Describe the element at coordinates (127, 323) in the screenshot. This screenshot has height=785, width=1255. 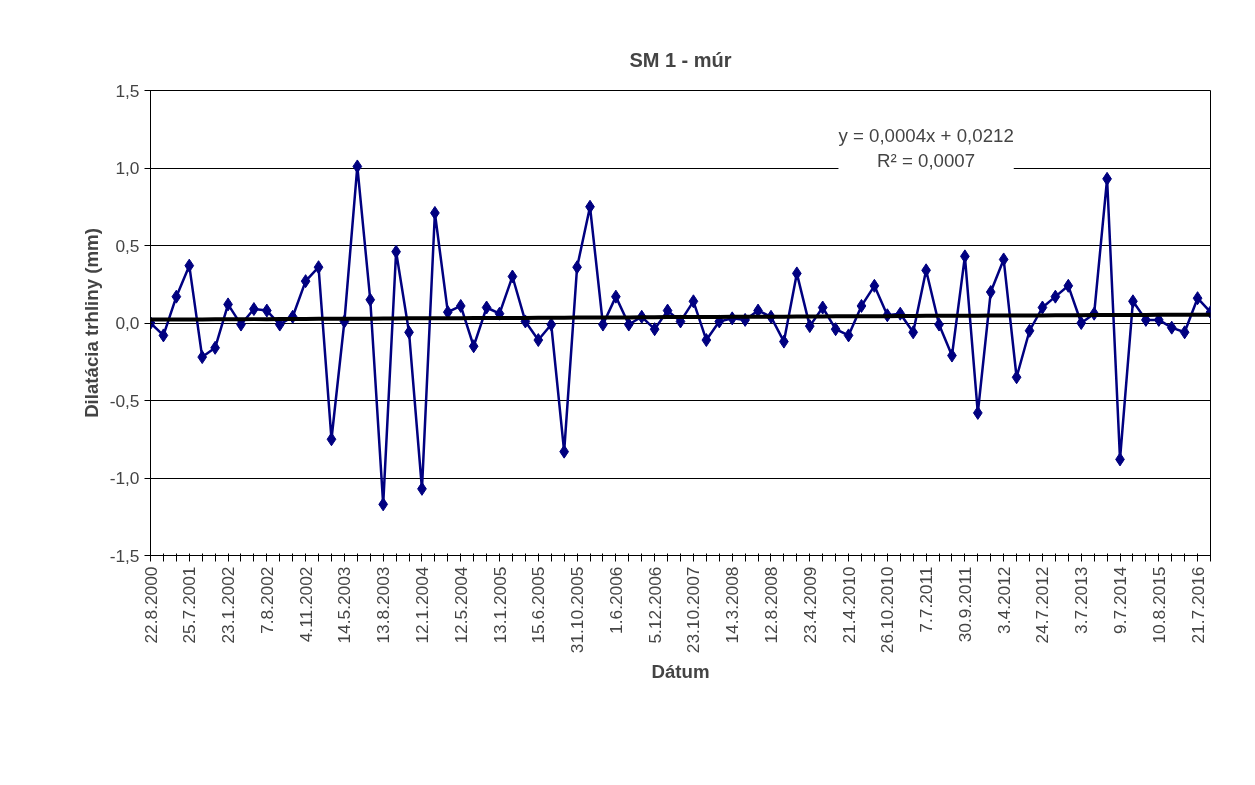
I see `y-tick-label: 0,0` at that location.